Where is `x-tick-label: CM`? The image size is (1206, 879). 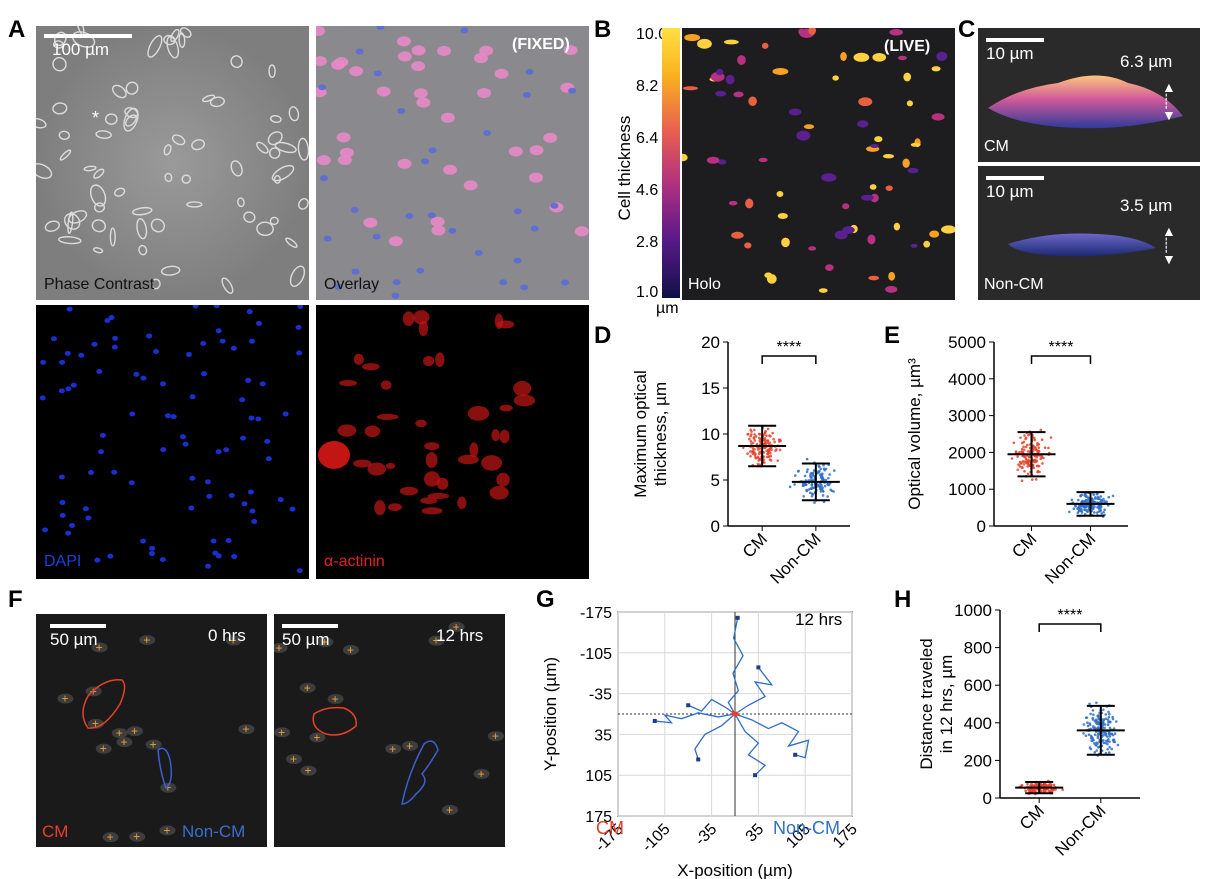
x-tick-label: CM is located at coordinates (1024, 545).